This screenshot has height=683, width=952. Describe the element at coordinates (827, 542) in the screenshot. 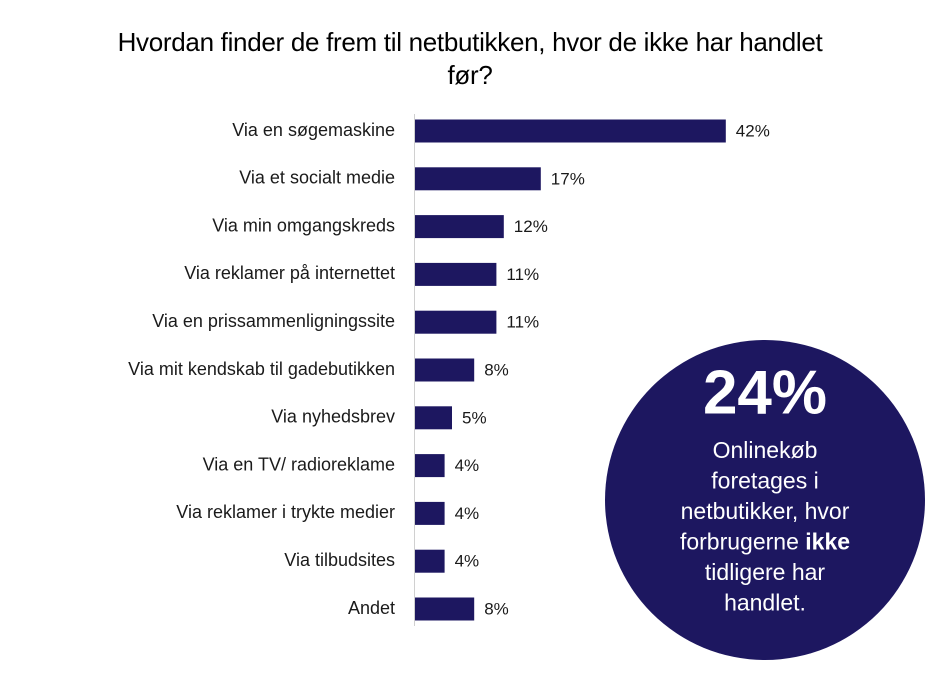

I see `annotation-emphasis: ikke` at that location.